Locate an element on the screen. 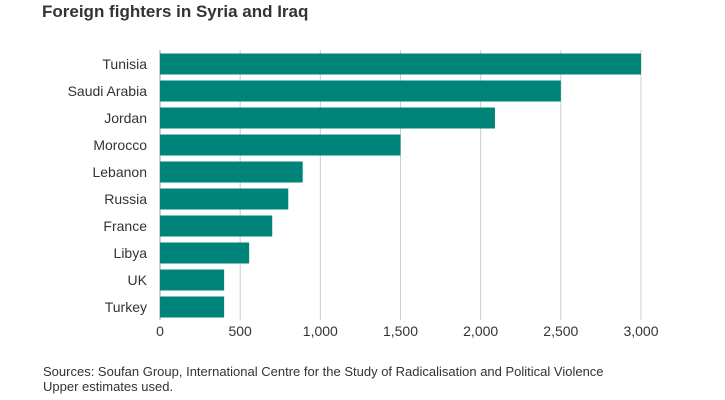 Image resolution: width=725 pixels, height=400 pixels. category-label: Morocco is located at coordinates (120, 145).